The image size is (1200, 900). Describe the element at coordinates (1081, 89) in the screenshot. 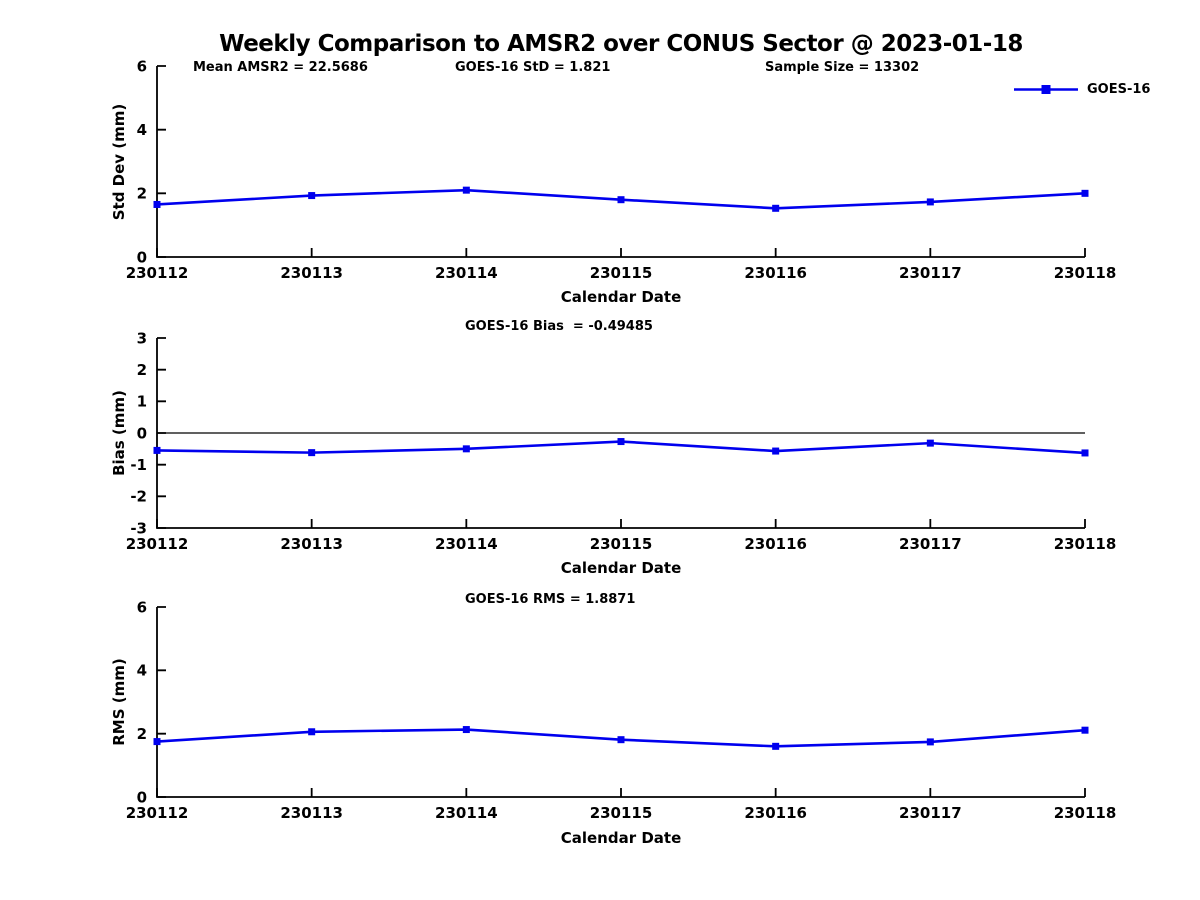

I see `legend-goes16: GOES-16` at that location.